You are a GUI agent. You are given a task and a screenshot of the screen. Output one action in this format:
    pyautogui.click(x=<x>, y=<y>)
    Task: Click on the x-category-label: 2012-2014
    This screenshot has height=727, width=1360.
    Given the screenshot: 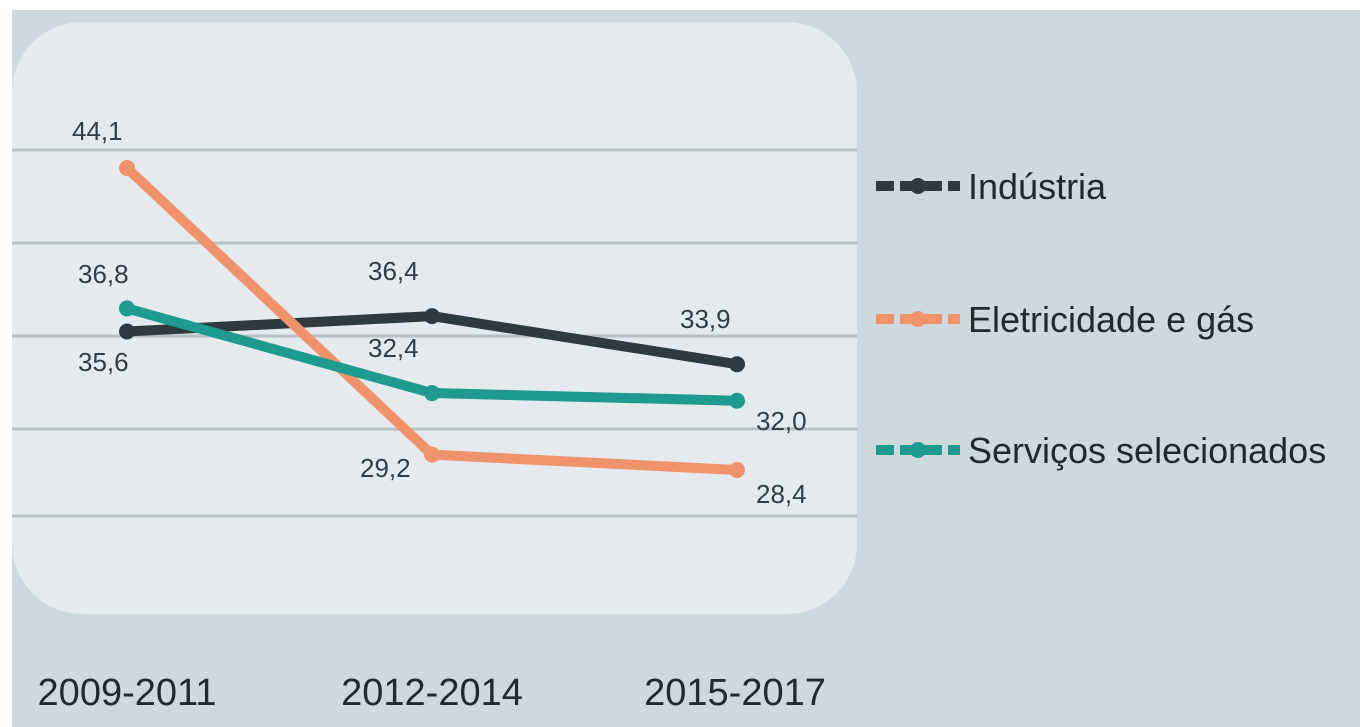 What is the action you would take?
    pyautogui.click(x=432, y=693)
    